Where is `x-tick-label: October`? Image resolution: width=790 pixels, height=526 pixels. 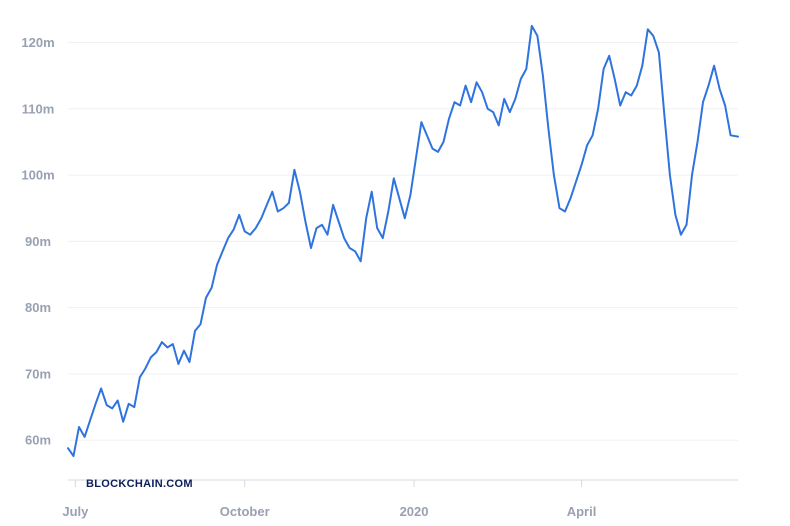
x-tick-label: October is located at coordinates (245, 511).